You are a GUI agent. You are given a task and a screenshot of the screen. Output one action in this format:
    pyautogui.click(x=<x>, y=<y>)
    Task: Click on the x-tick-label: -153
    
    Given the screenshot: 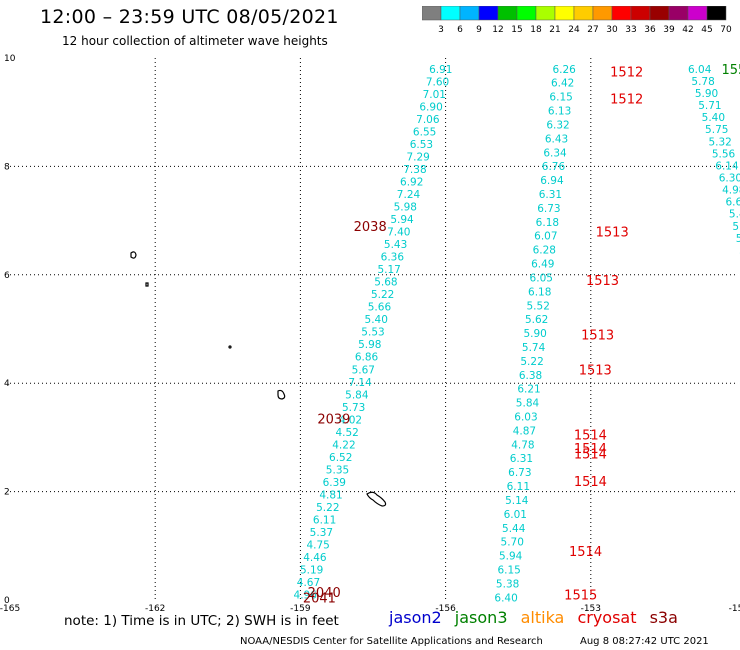 What is the action you would take?
    pyautogui.click(x=591, y=609)
    